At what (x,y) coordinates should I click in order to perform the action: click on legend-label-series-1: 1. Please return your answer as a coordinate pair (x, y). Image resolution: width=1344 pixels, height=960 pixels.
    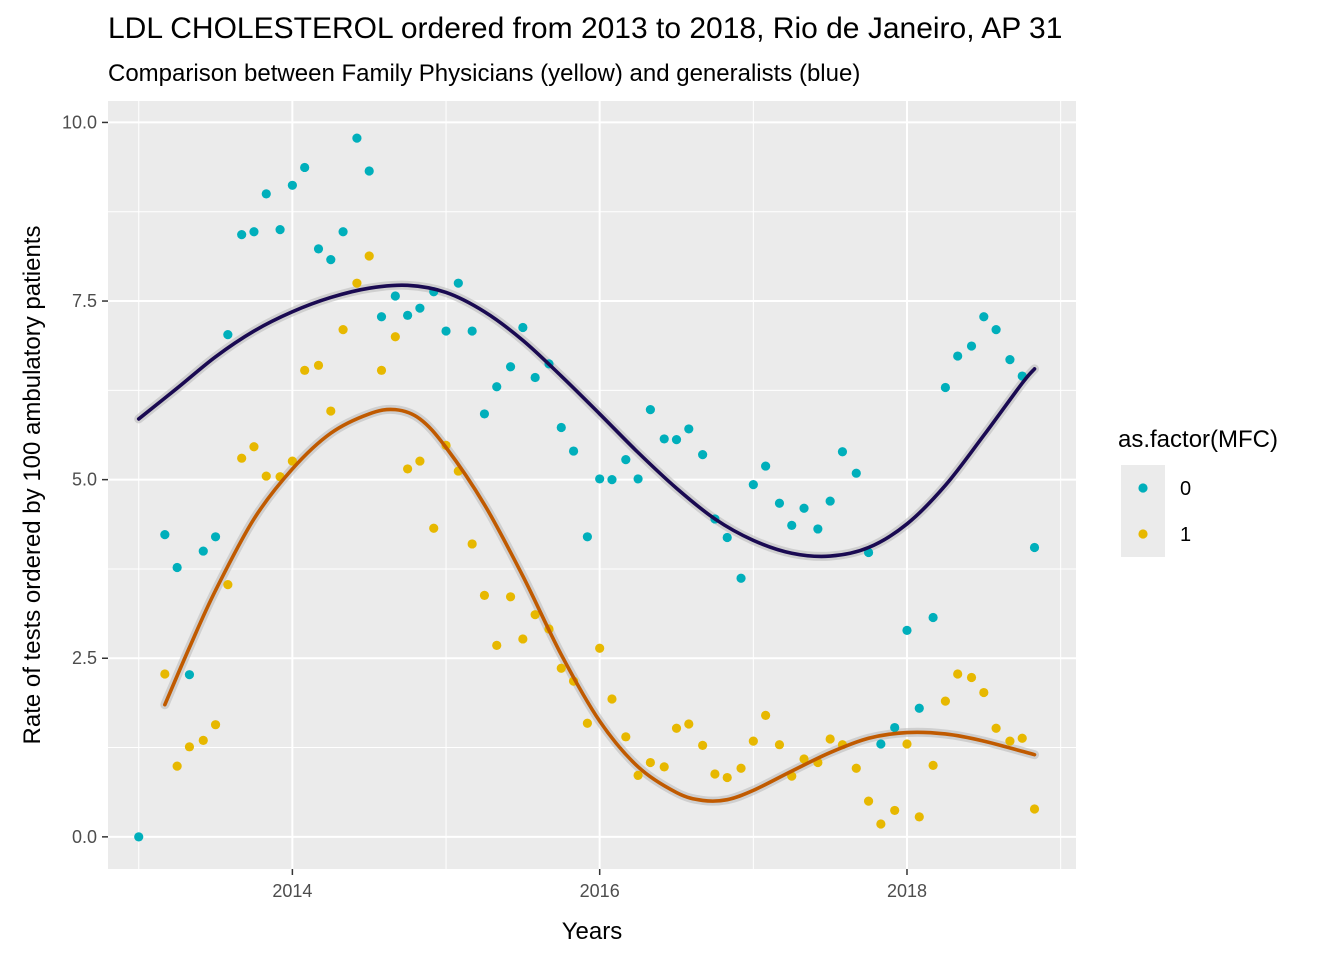
    Looking at the image, I should click on (1185, 535).